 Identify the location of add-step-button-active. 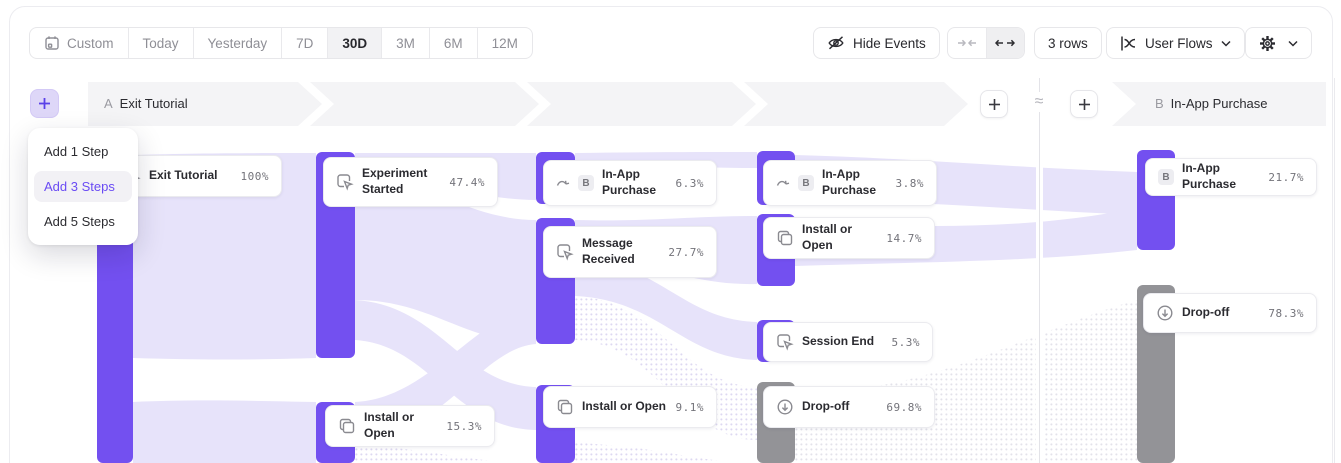
(44, 103).